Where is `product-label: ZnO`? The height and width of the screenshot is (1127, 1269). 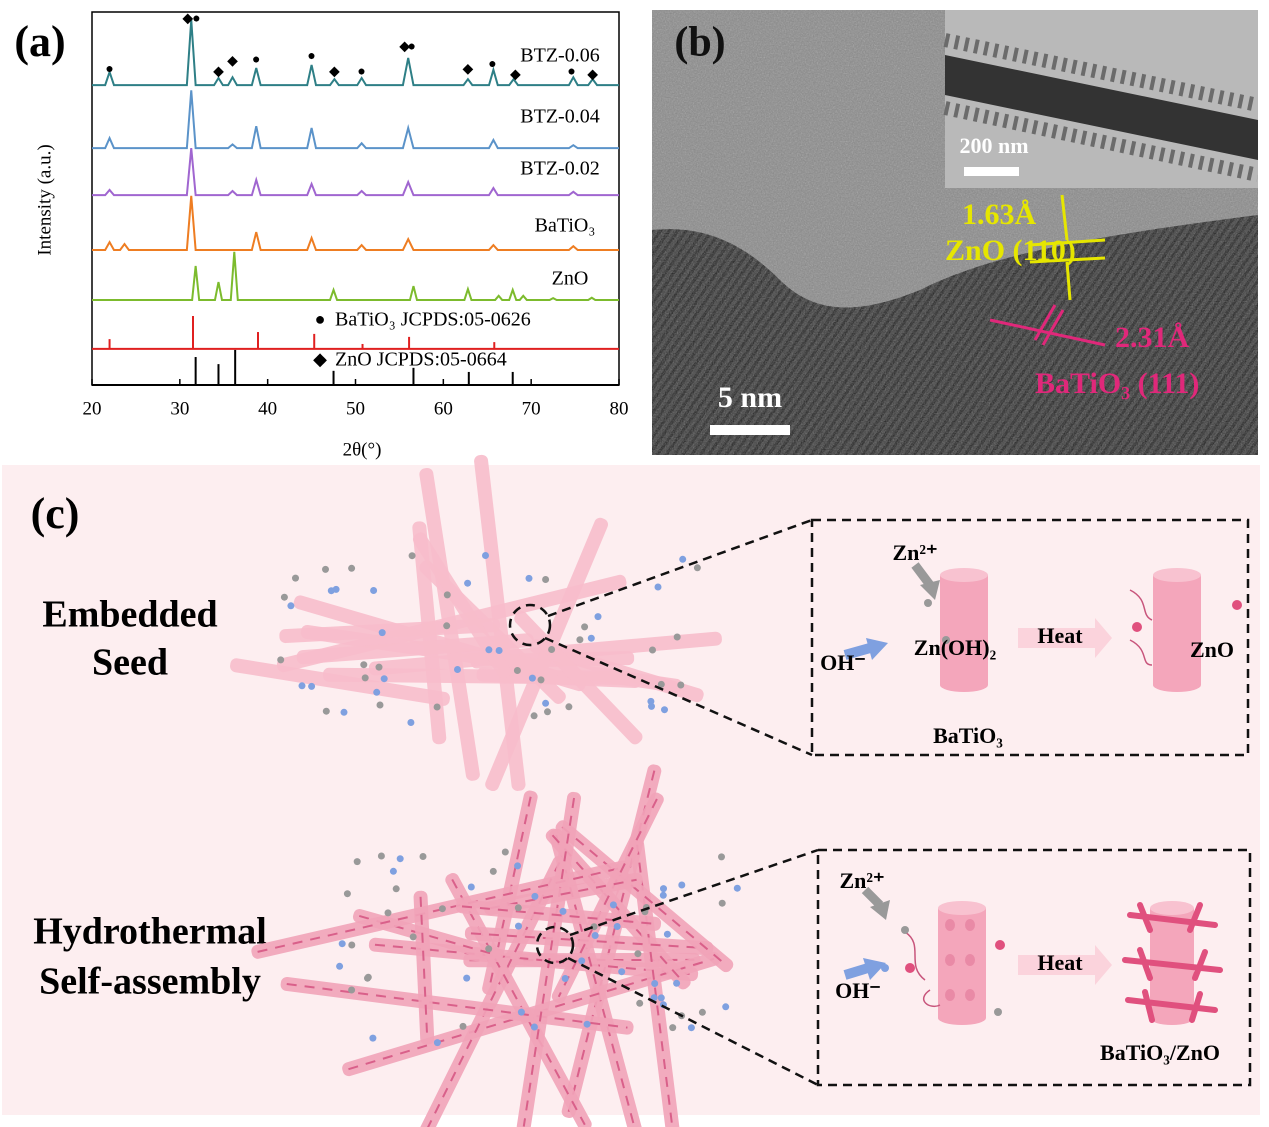
product-label: ZnO is located at coordinates (1212, 649).